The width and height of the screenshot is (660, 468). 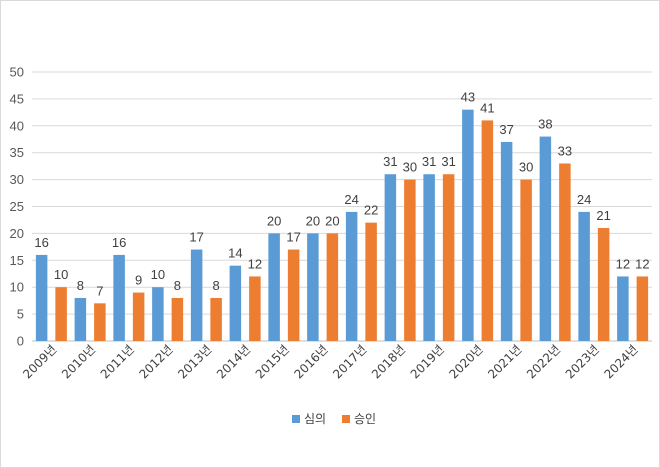 What do you see at coordinates (371, 281) in the screenshot?
I see `bar-승인-2017년` at bounding box center [371, 281].